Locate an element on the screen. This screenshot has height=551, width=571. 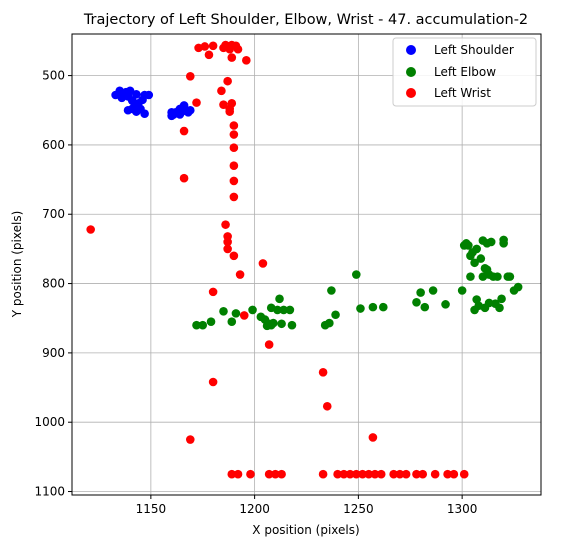
legend-marker-left-elbow is located at coordinates (411, 72).